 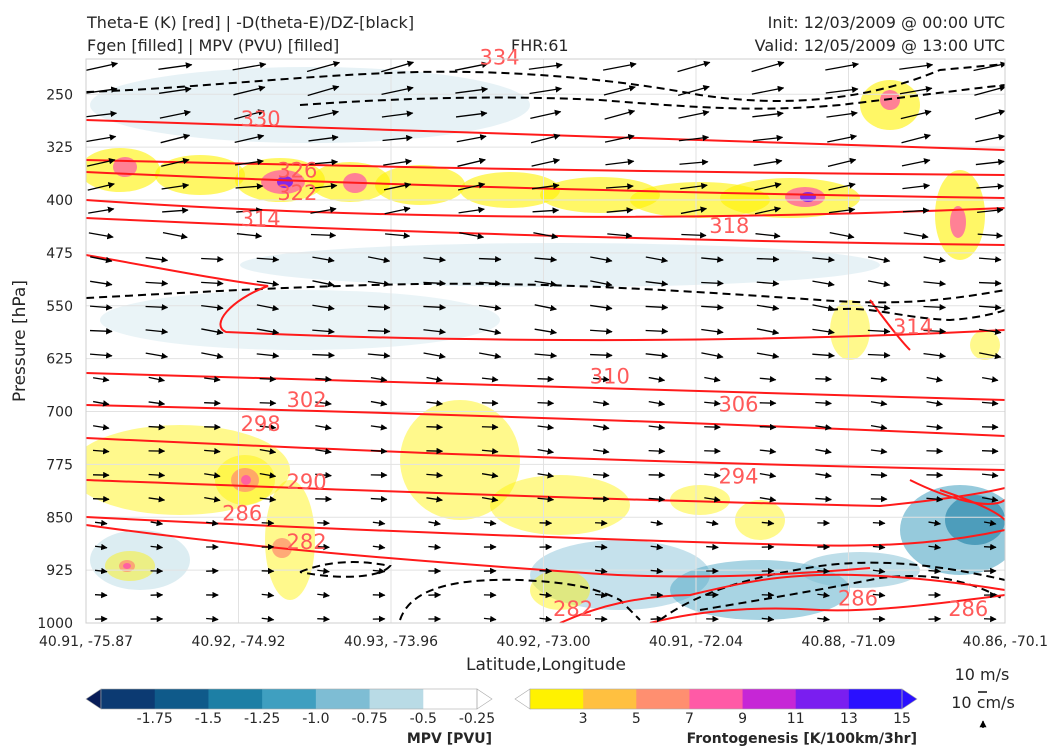 What do you see at coordinates (59, 307) in the screenshot?
I see `y-tick-label: 550` at bounding box center [59, 307].